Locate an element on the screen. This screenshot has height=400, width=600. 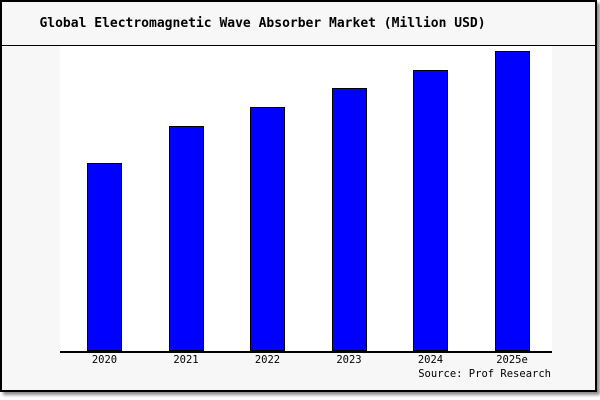
x-tick-label-2020: 2020 is located at coordinates (104, 360).